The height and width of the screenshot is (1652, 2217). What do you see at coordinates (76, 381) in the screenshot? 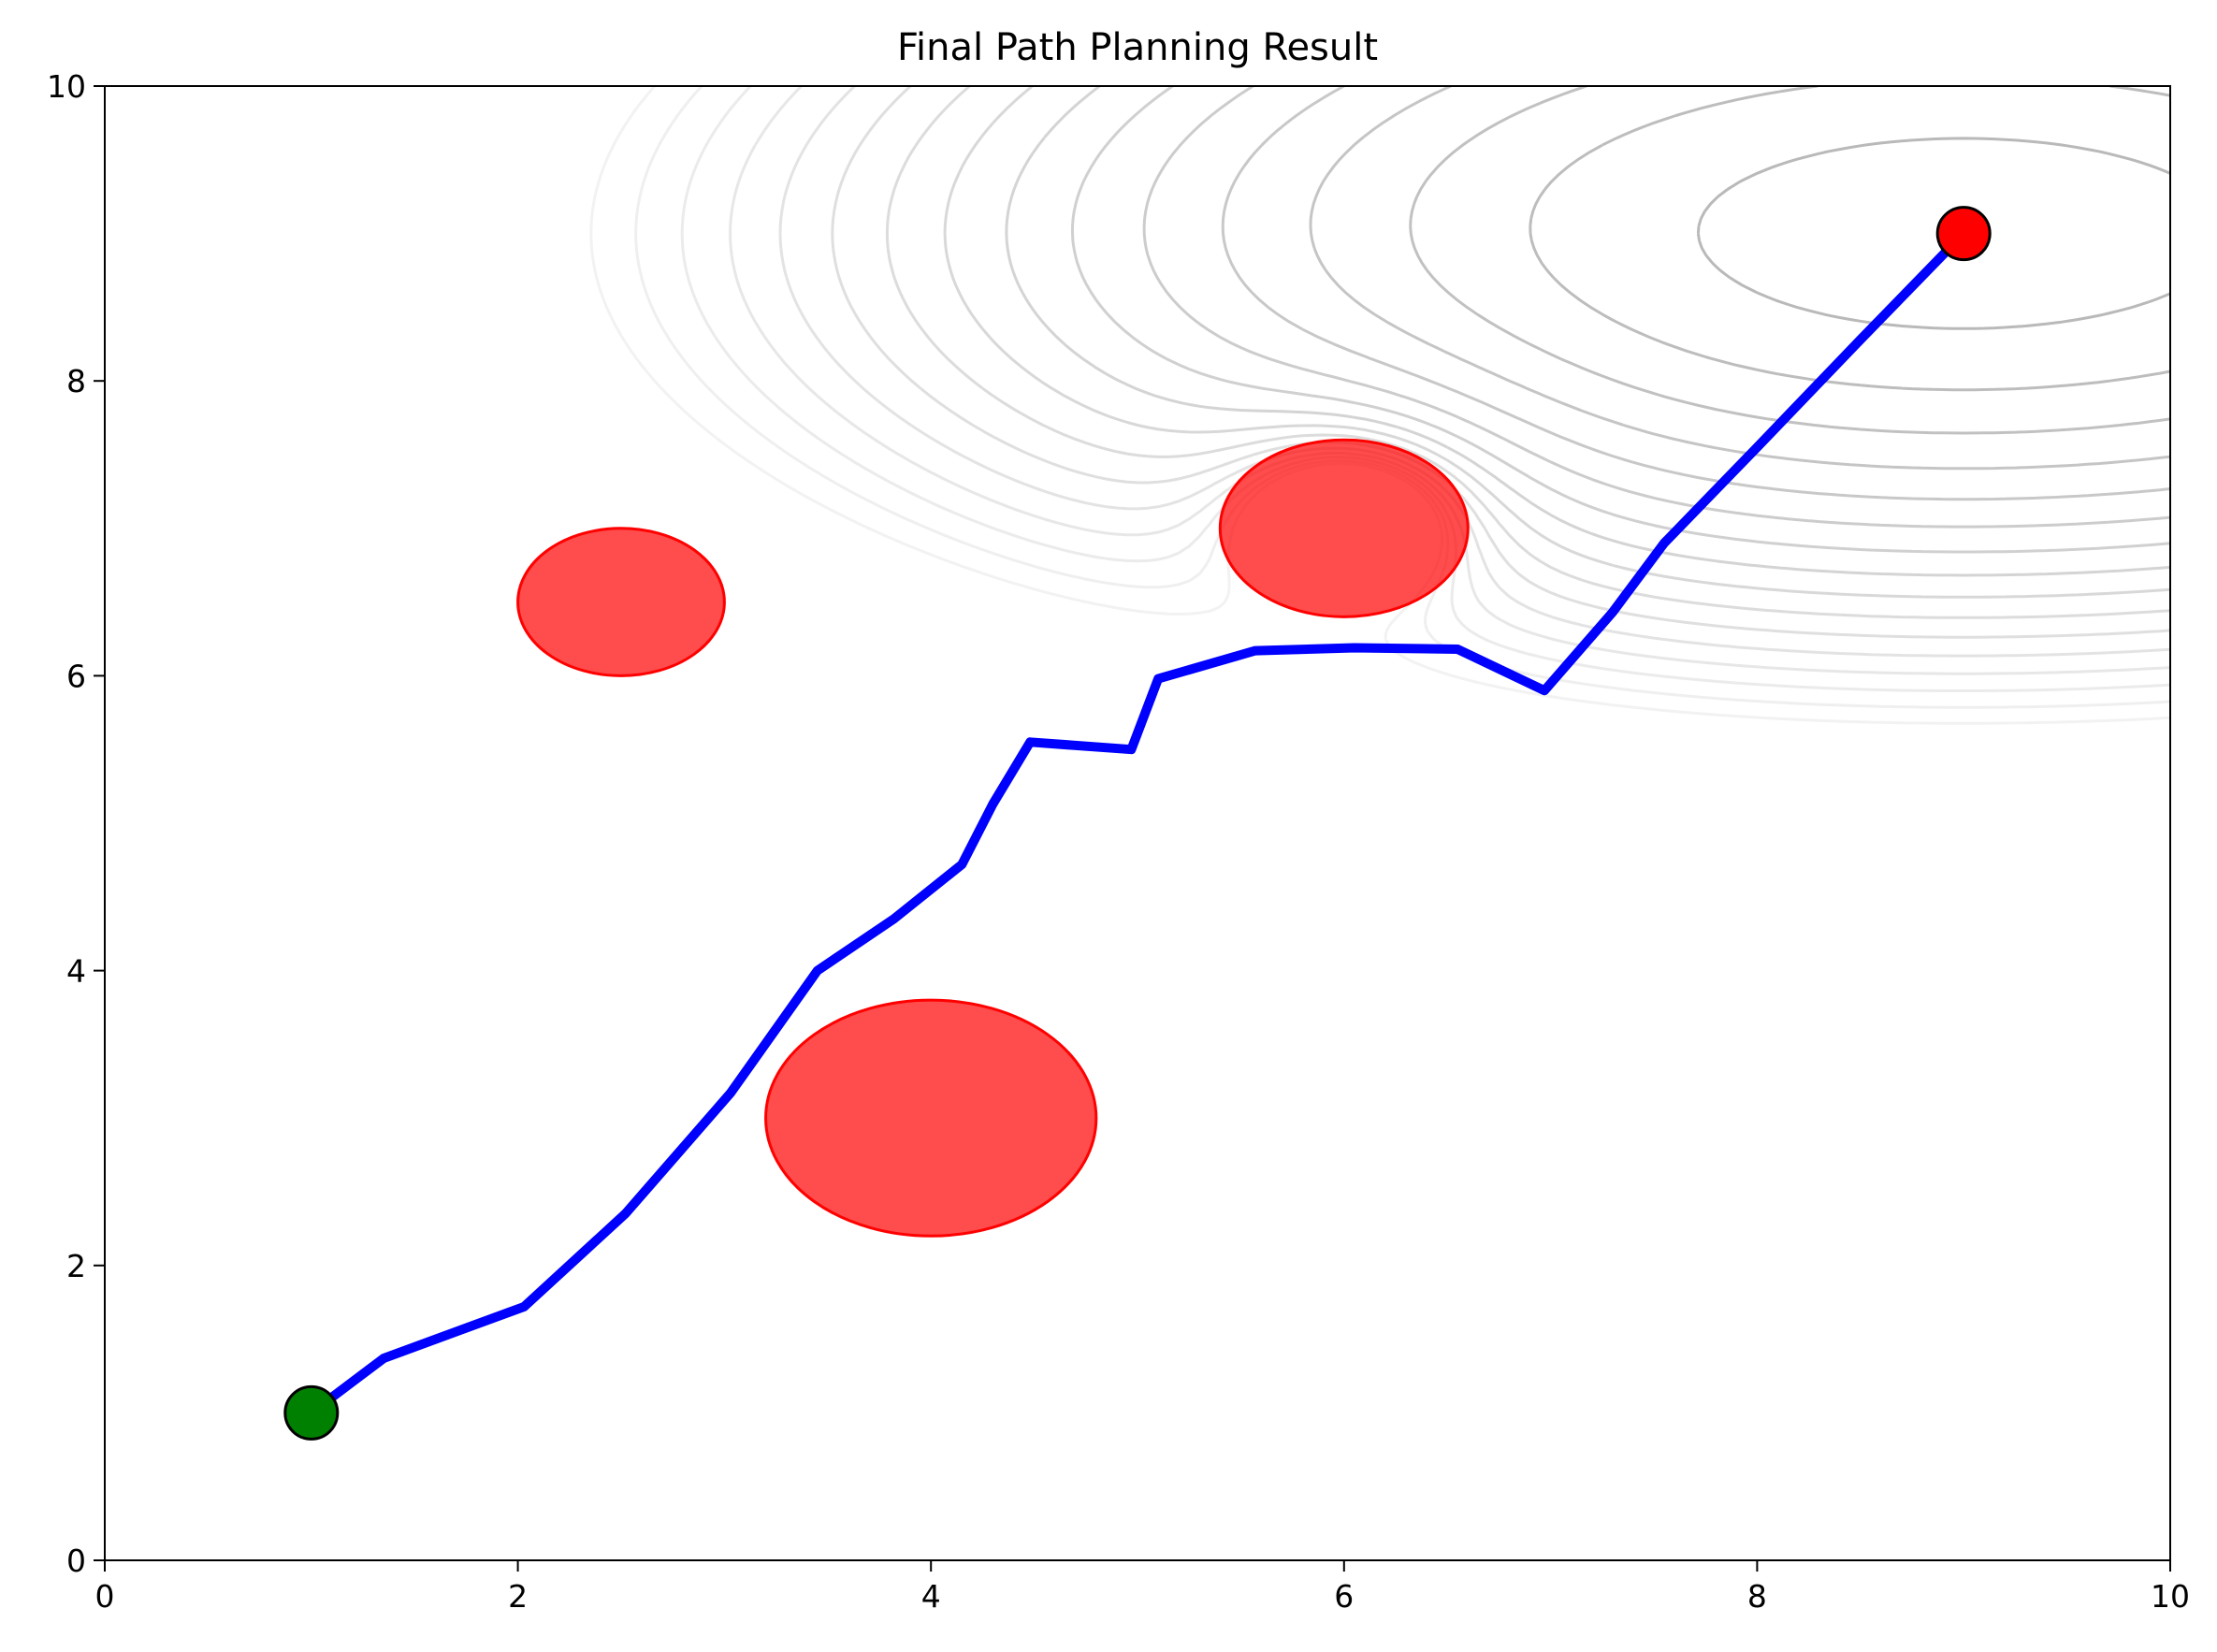
I see `y-tick-label: 8` at bounding box center [76, 381].